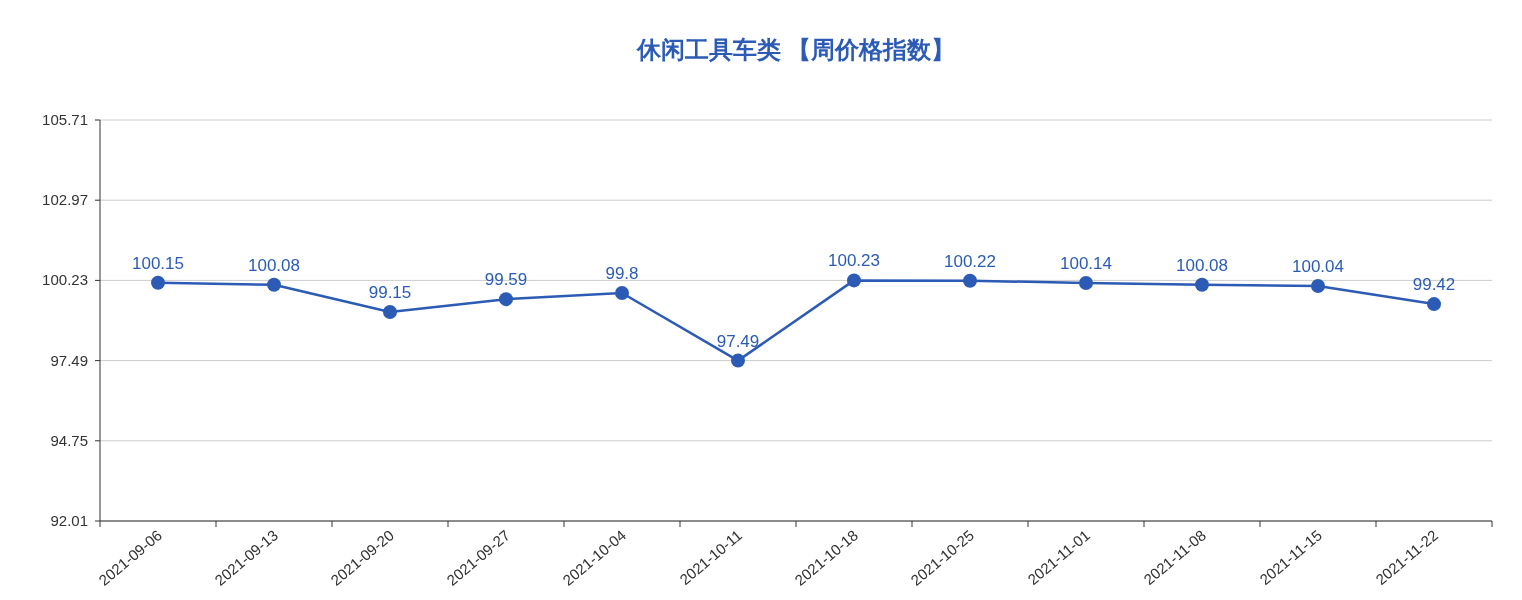 The width and height of the screenshot is (1522, 600). Describe the element at coordinates (390, 293) in the screenshot. I see `data-label: 99.15` at that location.